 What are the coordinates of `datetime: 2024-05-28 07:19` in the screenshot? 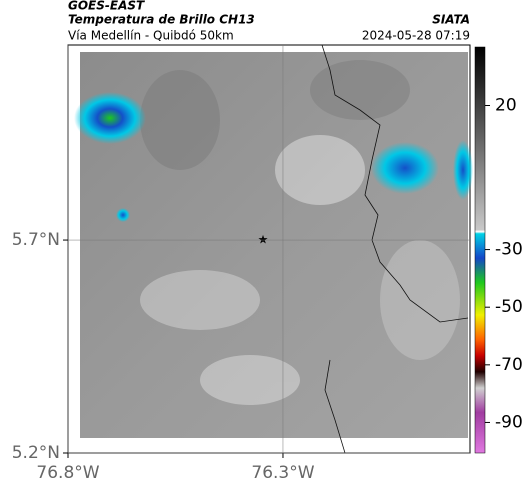 It's located at (416, 36).